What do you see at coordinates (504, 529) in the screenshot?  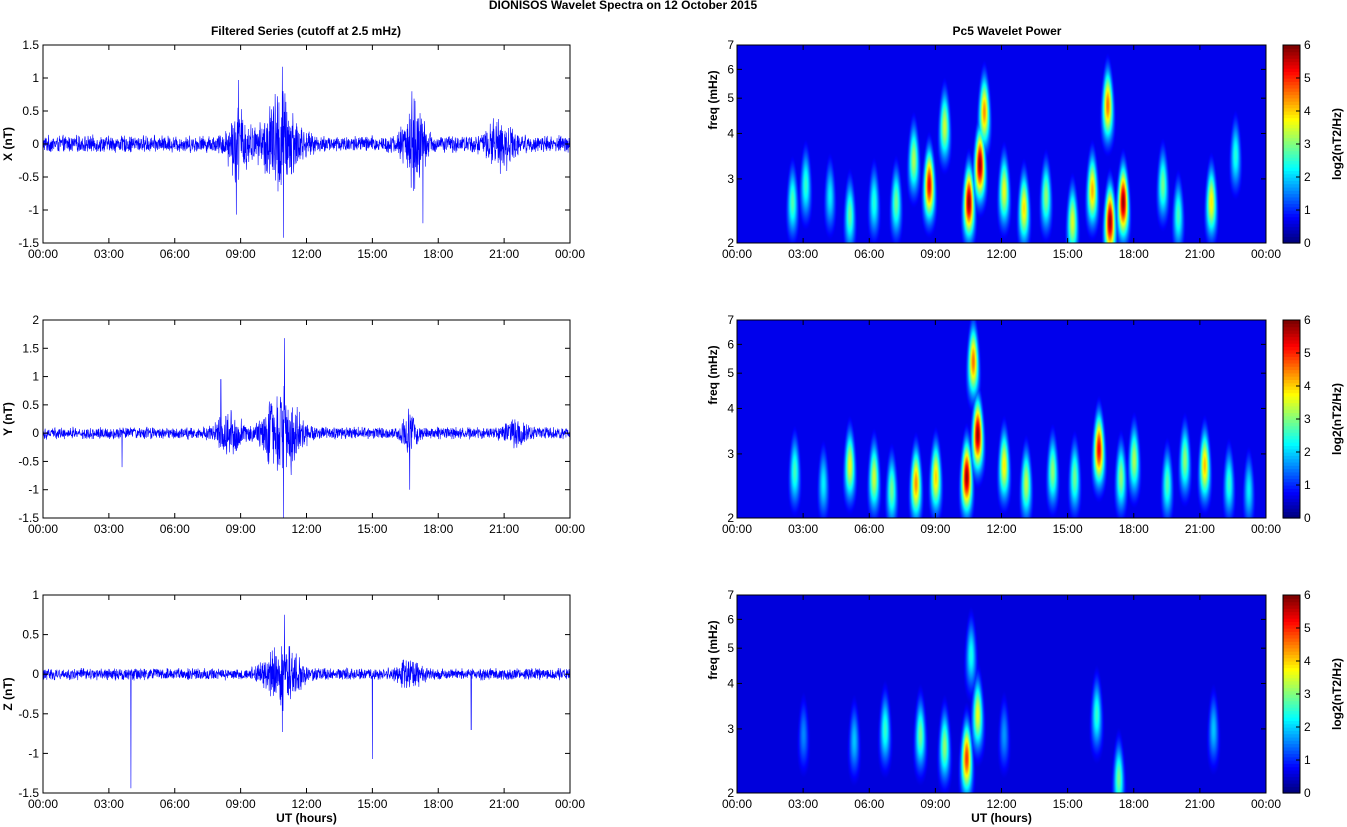 I see `x-tick-label: 21:00` at bounding box center [504, 529].